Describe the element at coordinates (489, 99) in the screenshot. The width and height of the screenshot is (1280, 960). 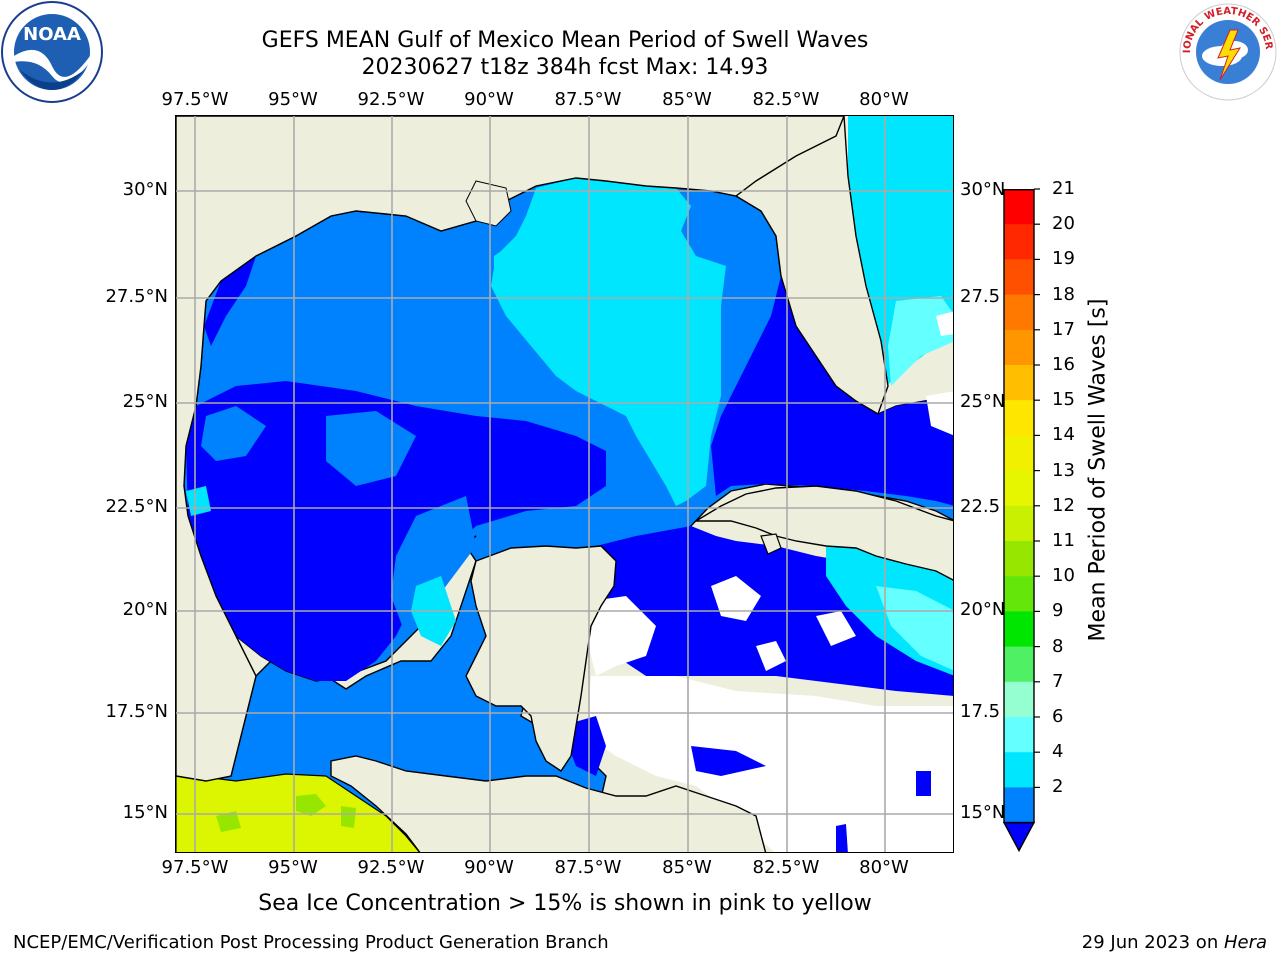
I see `lon-tick-top: 90°W` at that location.